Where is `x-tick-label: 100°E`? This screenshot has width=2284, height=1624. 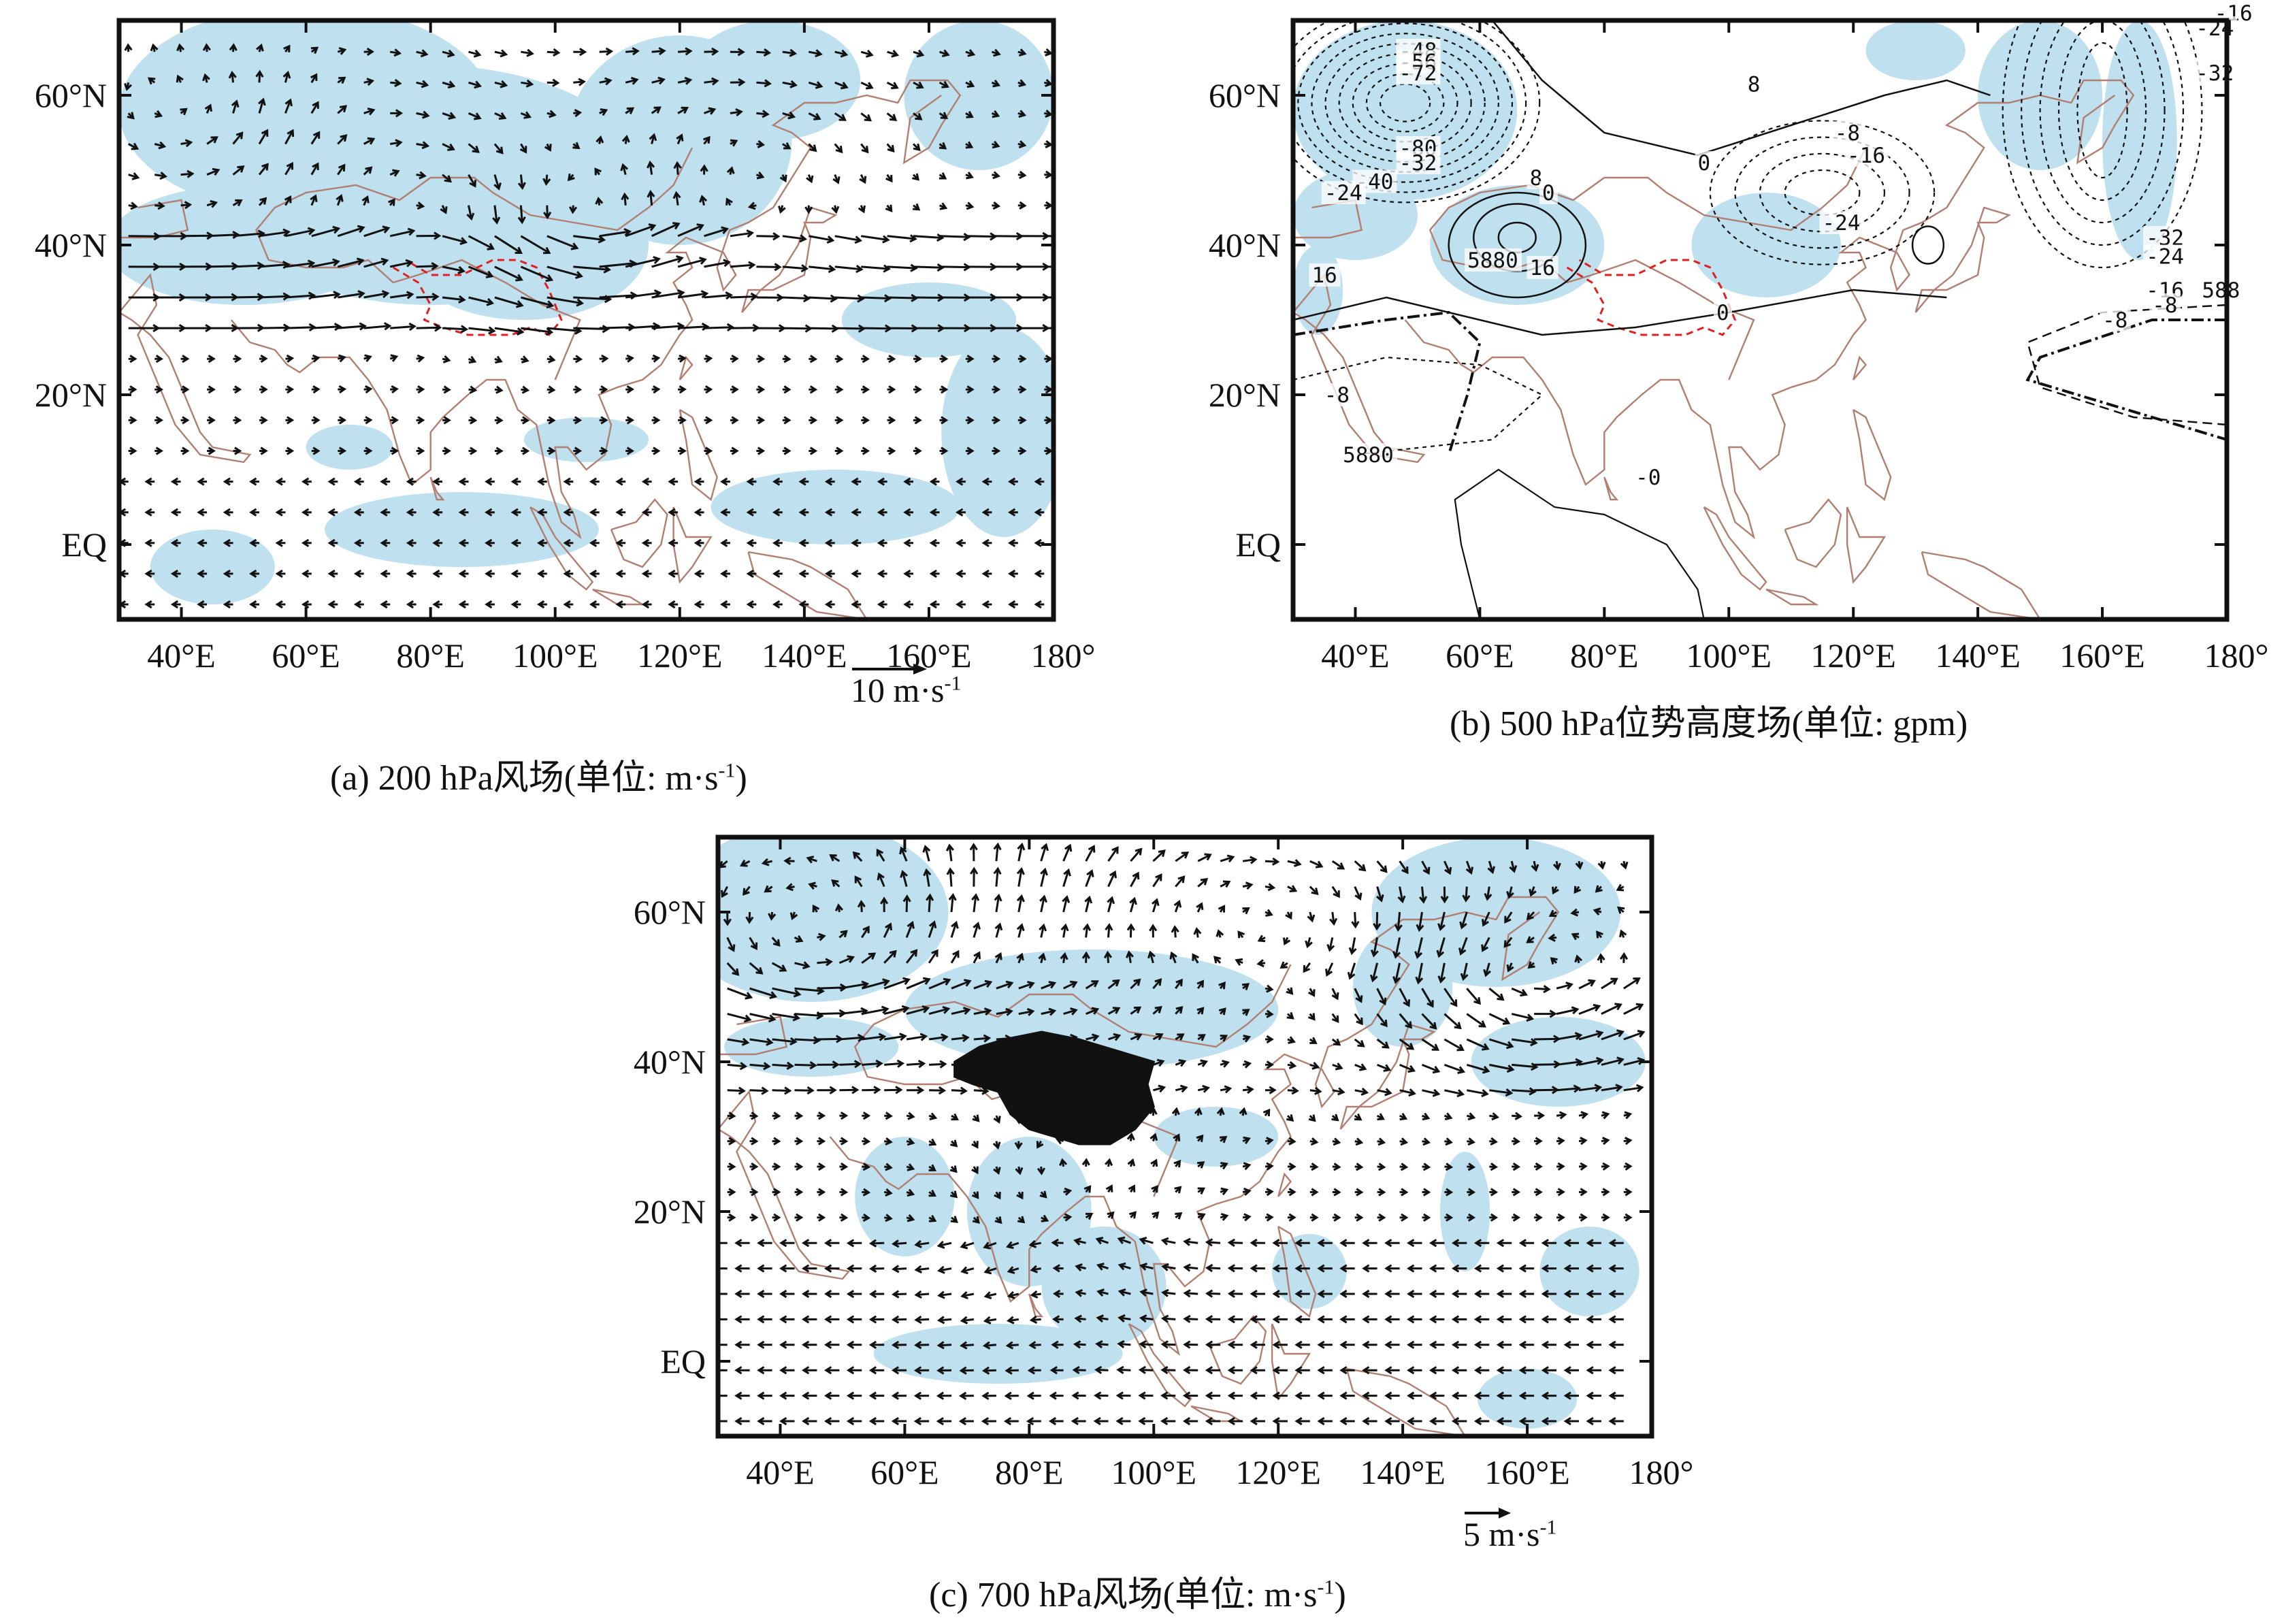 x-tick-label: 100°E is located at coordinates (555, 655).